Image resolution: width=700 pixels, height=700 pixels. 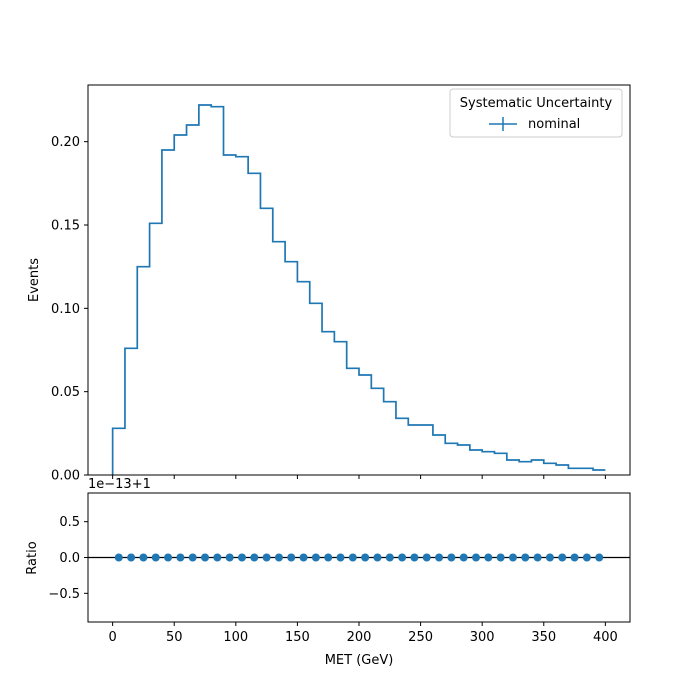 What do you see at coordinates (420, 637) in the screenshot?
I see `ratio-x-tick-label: 250` at bounding box center [420, 637].